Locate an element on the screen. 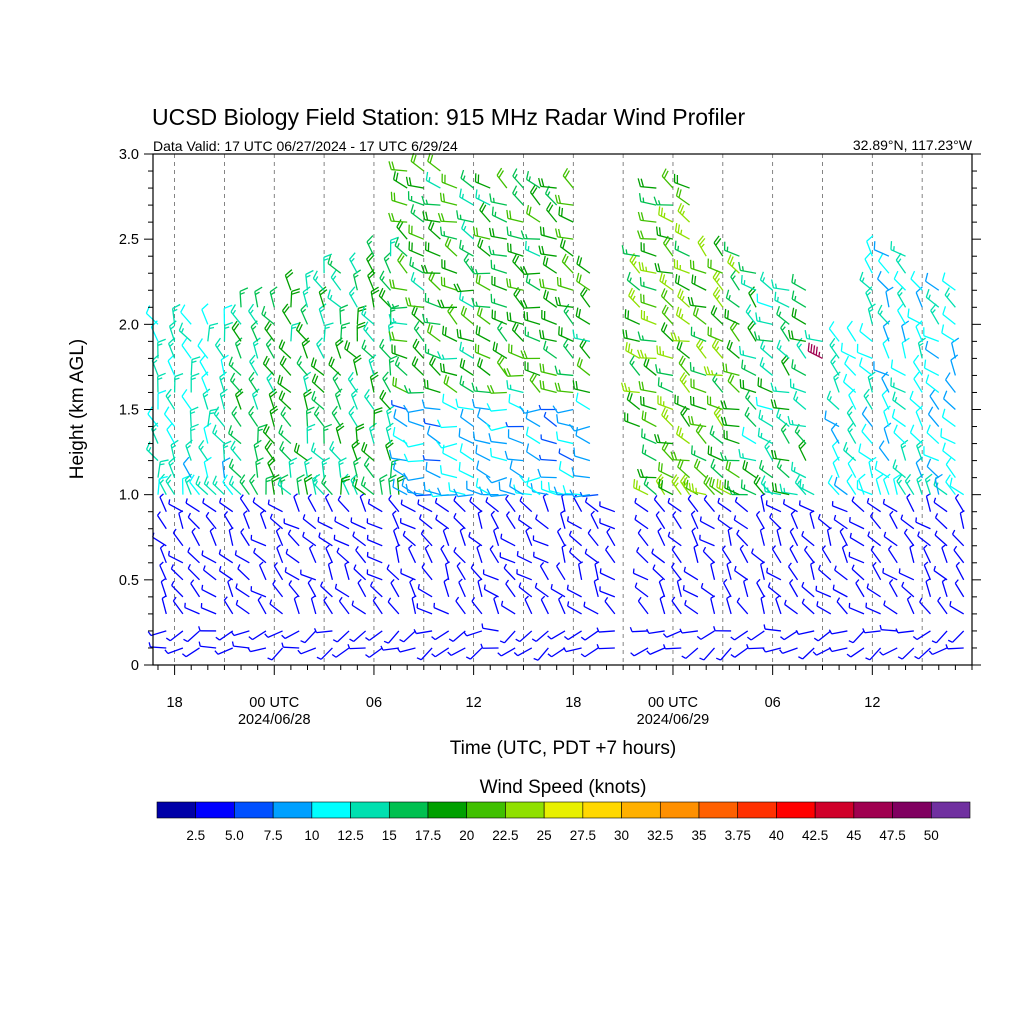 The image size is (1024, 1024). colorbar-swatch is located at coordinates (331, 810).